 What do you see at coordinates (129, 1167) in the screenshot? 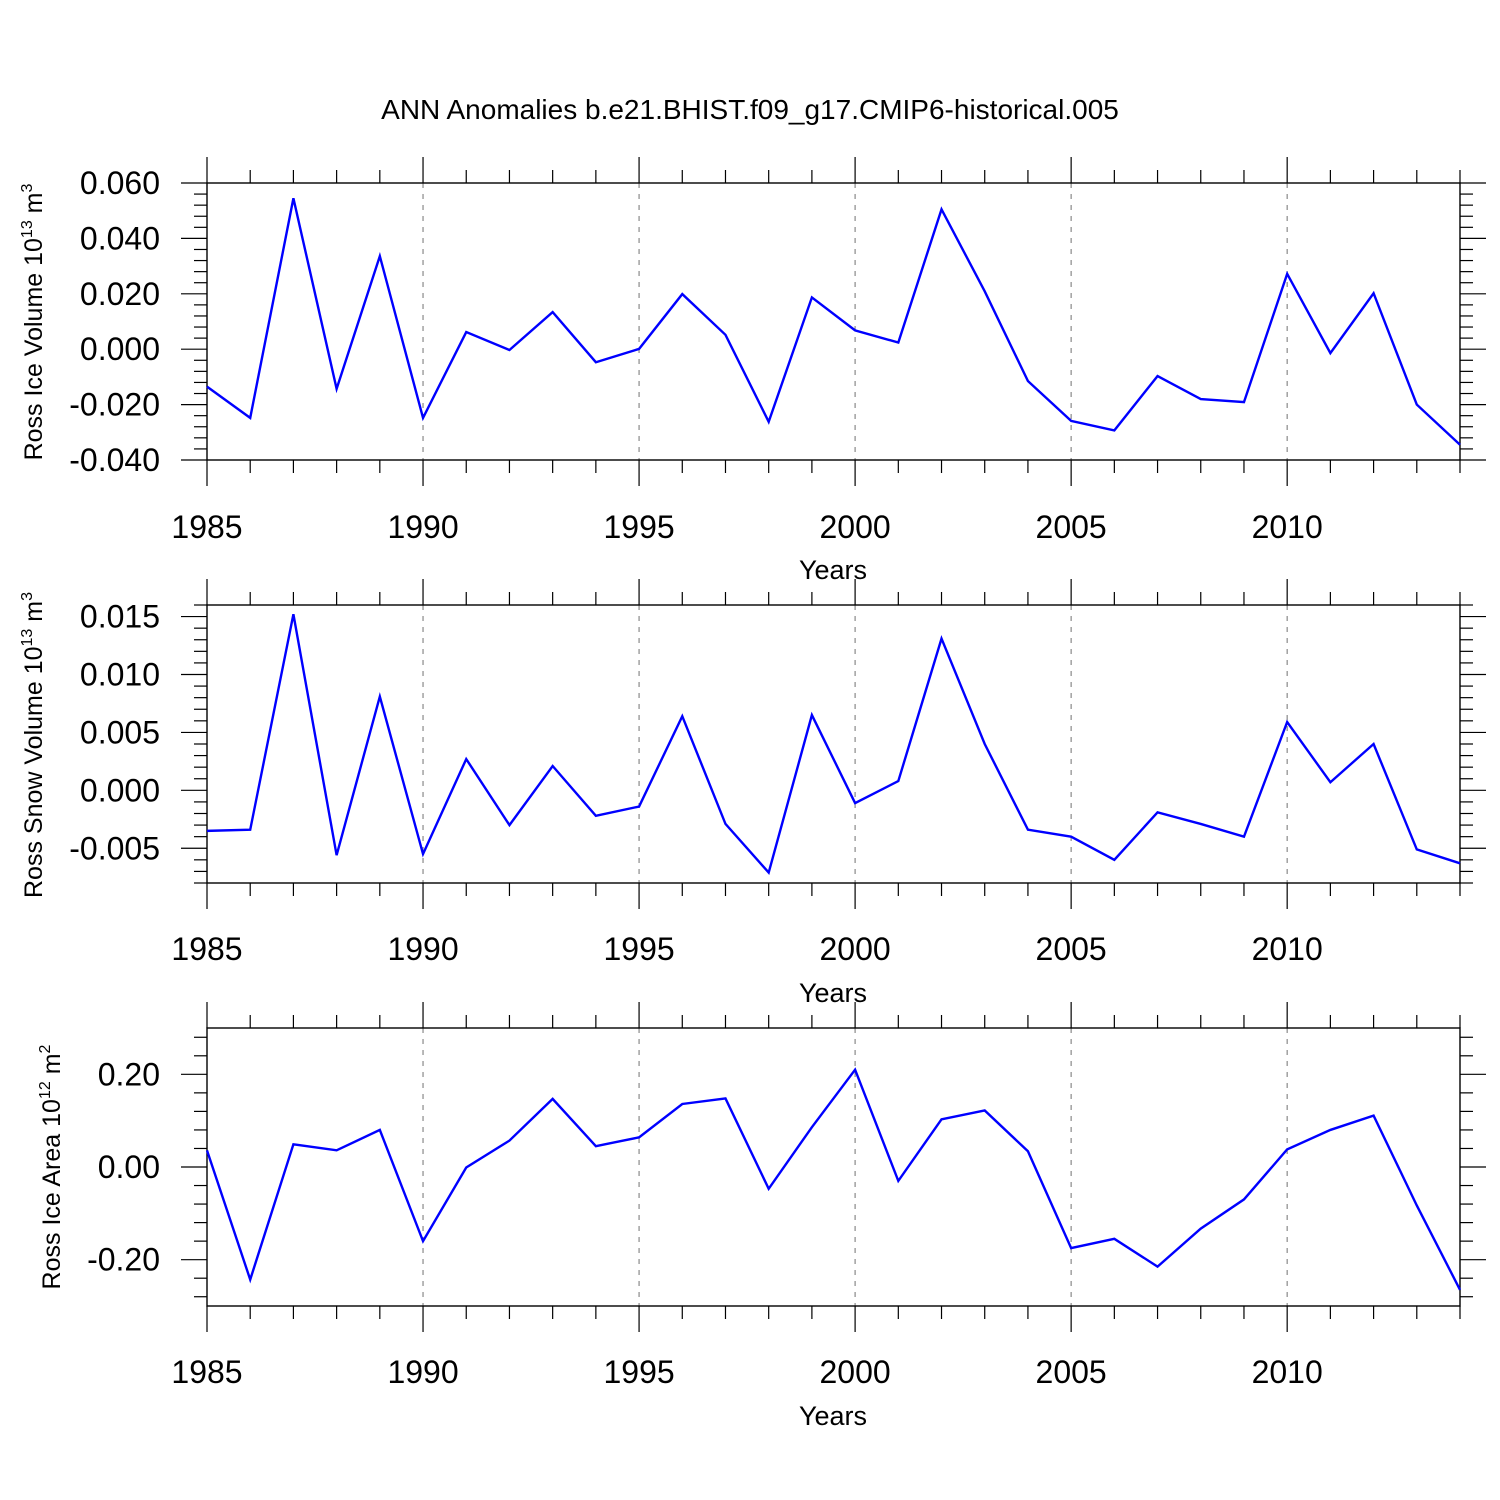
I see `y-tick-label: 0.00` at bounding box center [129, 1167].